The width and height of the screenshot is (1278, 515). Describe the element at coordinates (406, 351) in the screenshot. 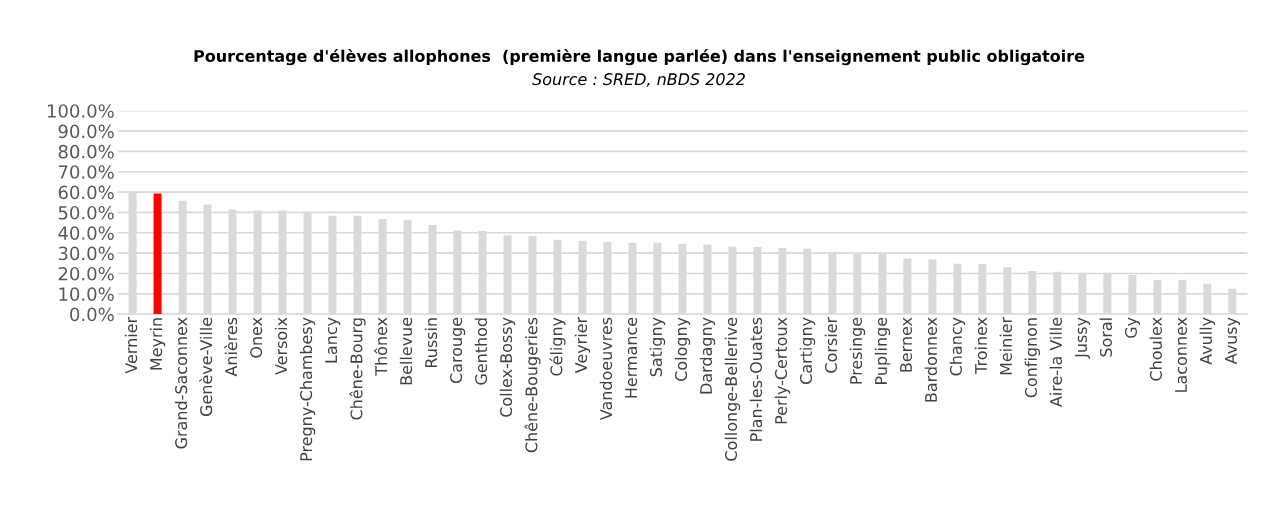

I see `x-tick-label: Bellevue` at that location.